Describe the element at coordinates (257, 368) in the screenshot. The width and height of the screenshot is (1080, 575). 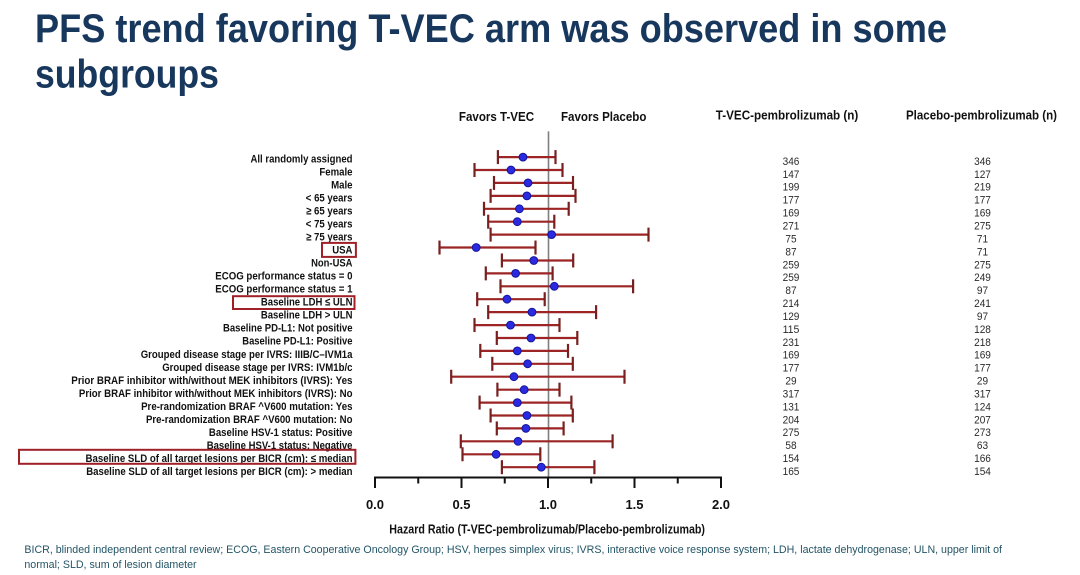
I see `svg-text:Grouped disease stage per IVRS: Grouped disease stage per IVRS: IVM1b/c` at that location.